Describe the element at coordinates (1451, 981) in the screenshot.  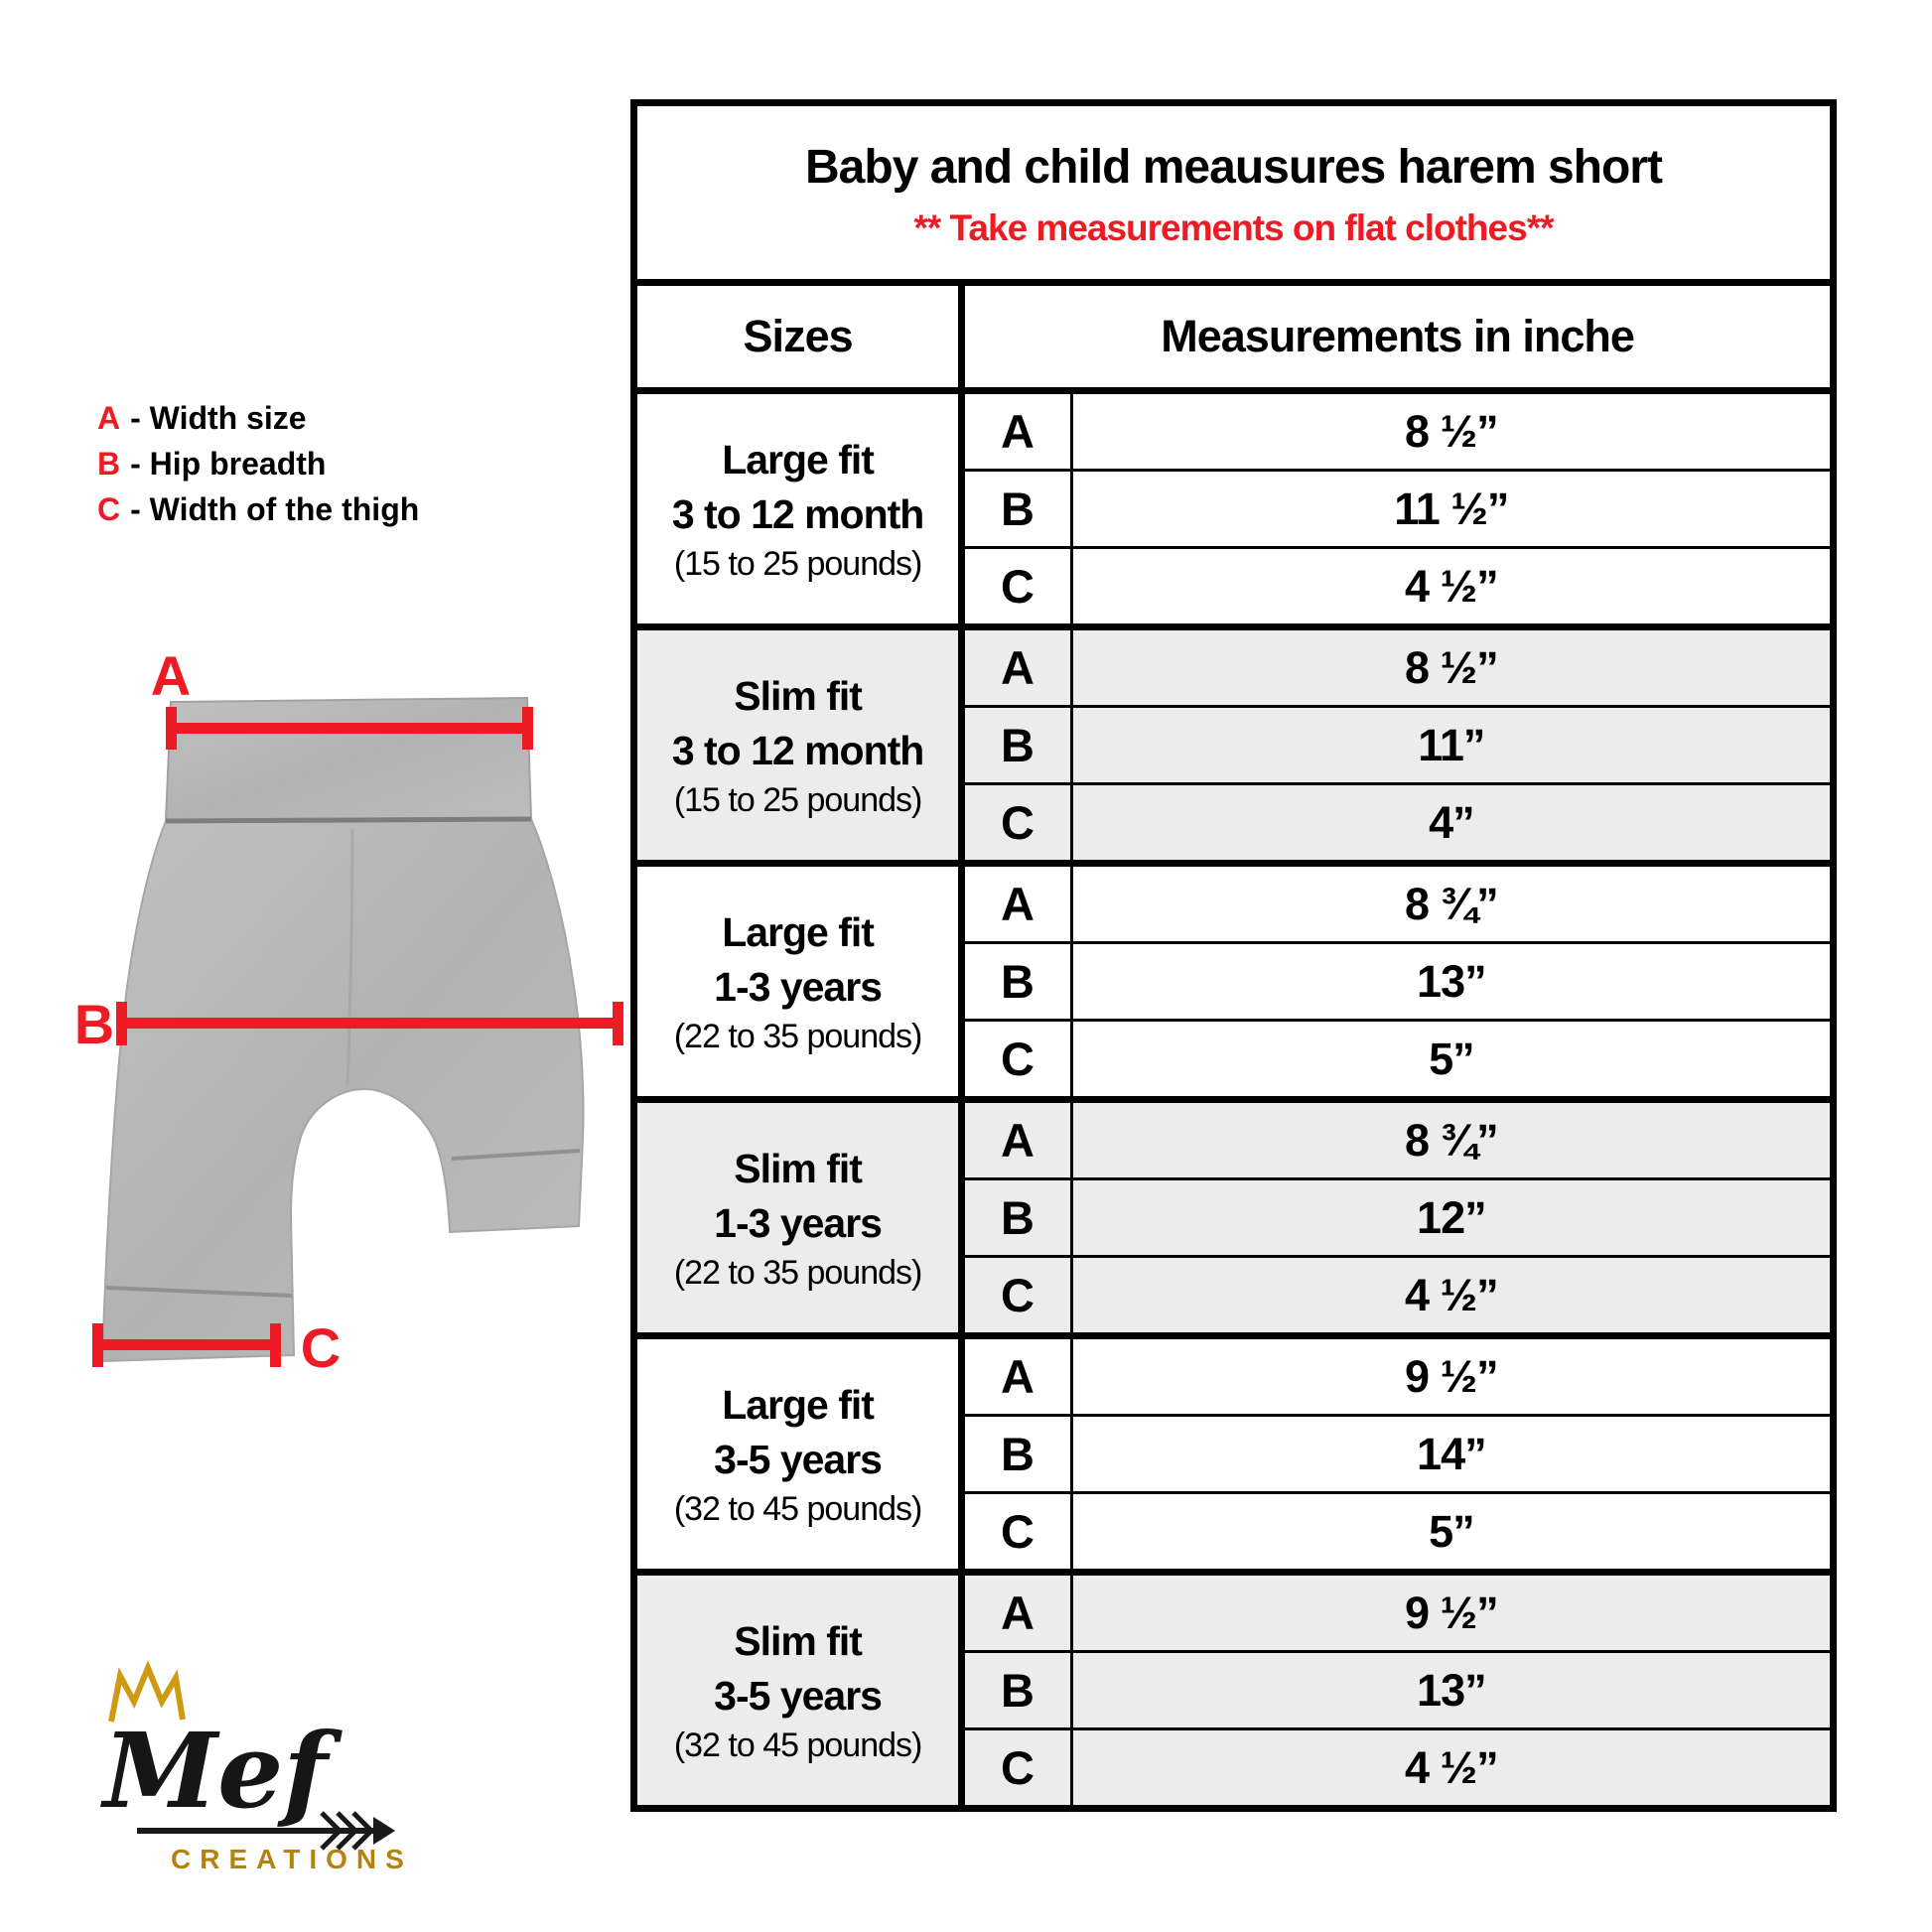
I see `measure-value-cell: 13”` at that location.